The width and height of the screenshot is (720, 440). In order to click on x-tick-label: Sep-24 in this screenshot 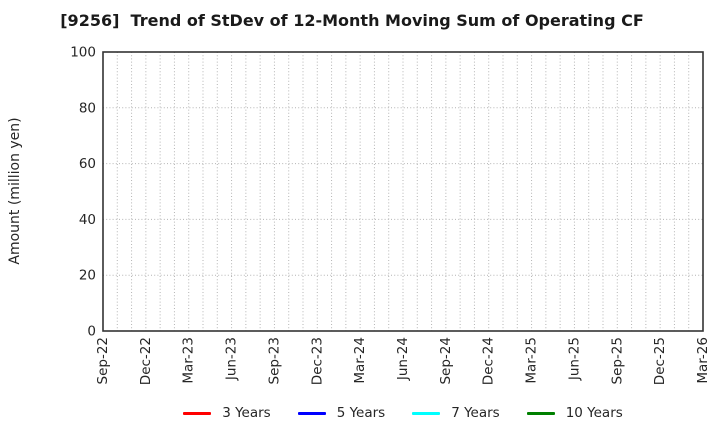, I will do `click(446, 361)`.